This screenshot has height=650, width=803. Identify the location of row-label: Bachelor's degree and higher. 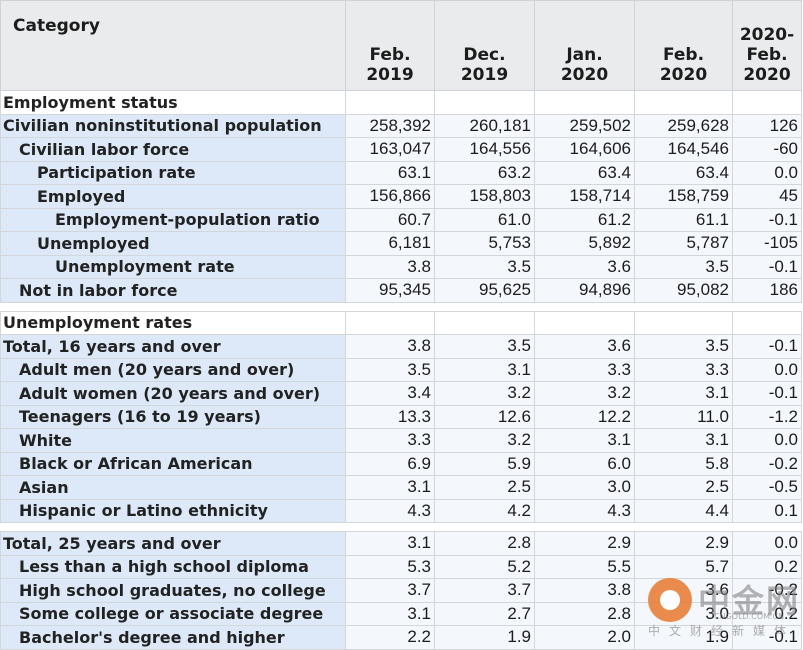
(173, 637).